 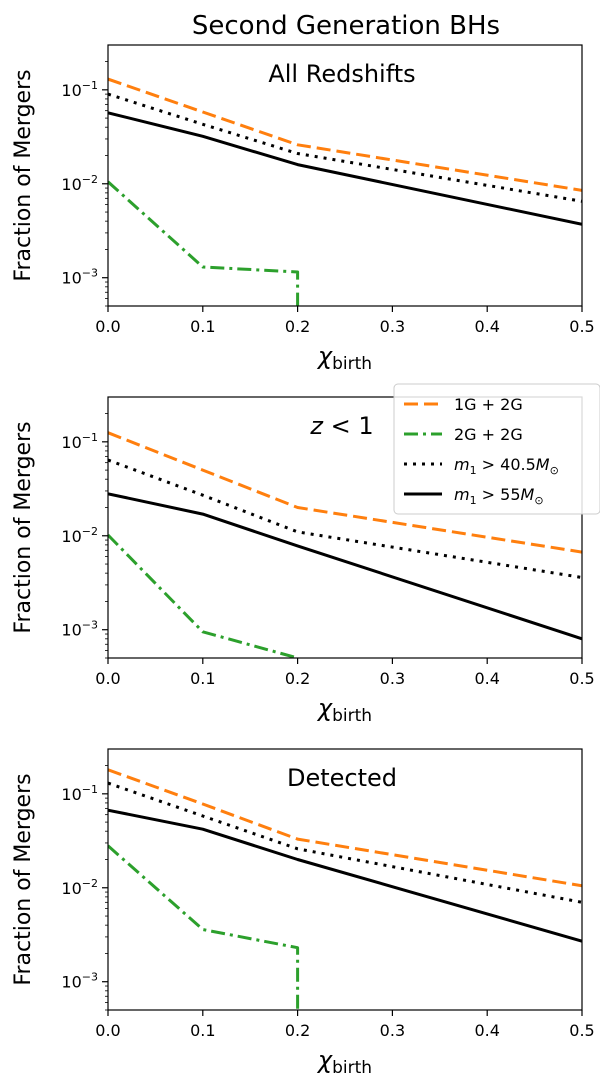 I want to click on legend-label: m1 > 40.5M⊙, so click(x=506, y=466).